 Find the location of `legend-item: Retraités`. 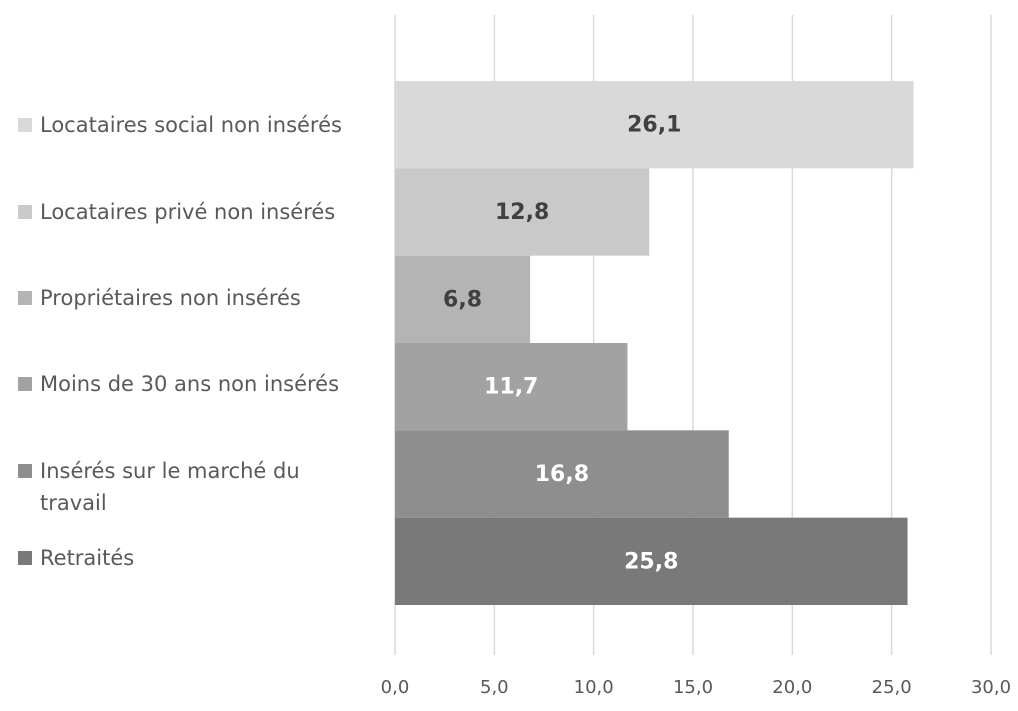

legend-item: Retraités is located at coordinates (183, 558).